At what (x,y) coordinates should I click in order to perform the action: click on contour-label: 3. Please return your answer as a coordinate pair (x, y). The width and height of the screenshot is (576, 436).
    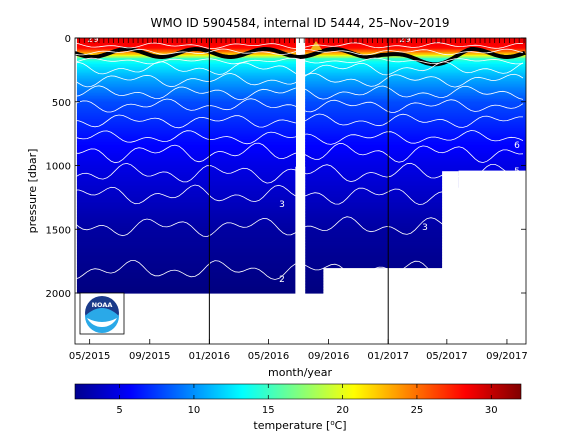
    Looking at the image, I should click on (425, 228).